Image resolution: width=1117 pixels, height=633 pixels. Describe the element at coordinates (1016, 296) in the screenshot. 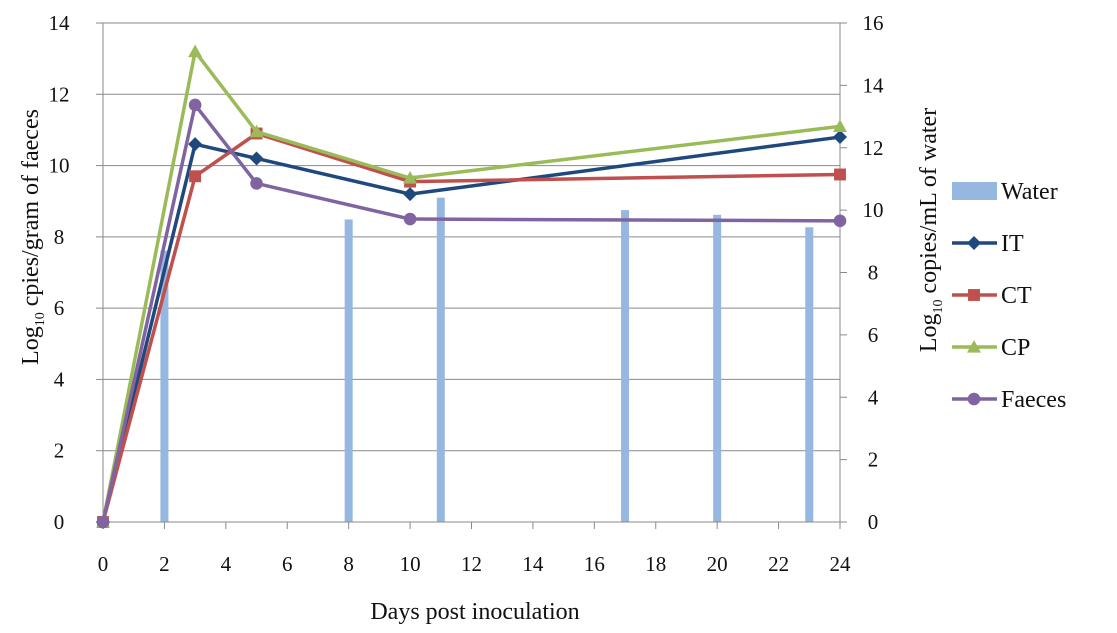

I see `legend-label: CT` at that location.